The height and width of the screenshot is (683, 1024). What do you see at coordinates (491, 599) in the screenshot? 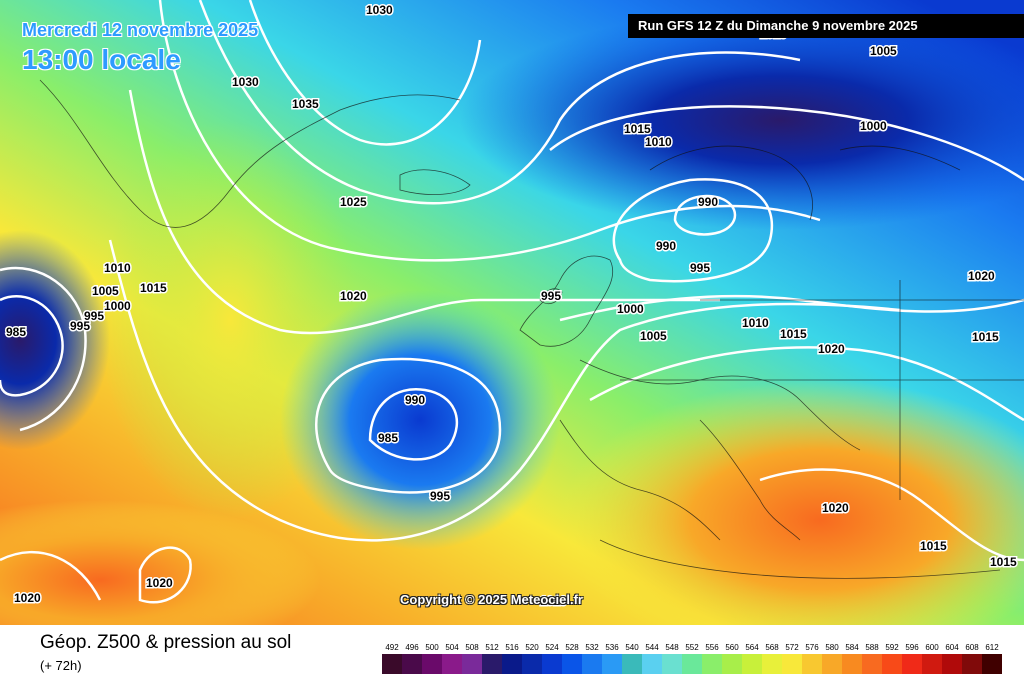
I see `copyright-notice: Copyright © 2025 Meteociel.fr` at bounding box center [491, 599].